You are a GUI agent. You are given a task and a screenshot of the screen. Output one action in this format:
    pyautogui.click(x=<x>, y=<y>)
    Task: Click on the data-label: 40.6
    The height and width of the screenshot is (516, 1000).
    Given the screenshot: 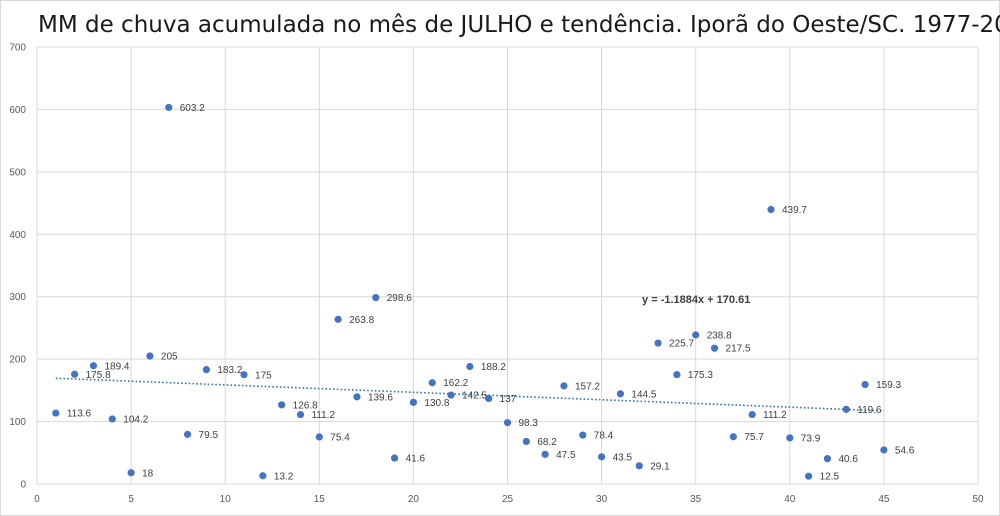 What is the action you would take?
    pyautogui.click(x=848, y=459)
    